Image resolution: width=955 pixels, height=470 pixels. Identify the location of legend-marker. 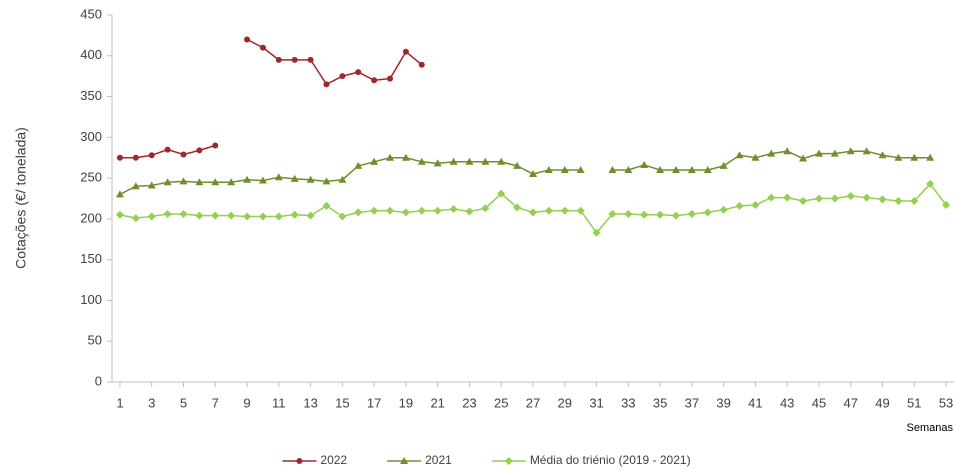
(508, 461).